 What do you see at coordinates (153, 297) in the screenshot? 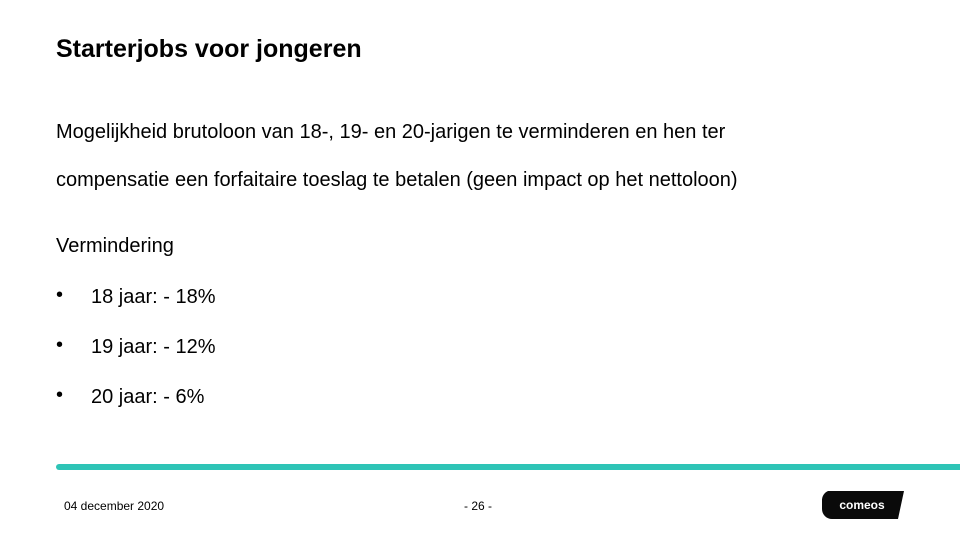
I see `bullet-text: 18 jaar: - 18%` at bounding box center [153, 297].